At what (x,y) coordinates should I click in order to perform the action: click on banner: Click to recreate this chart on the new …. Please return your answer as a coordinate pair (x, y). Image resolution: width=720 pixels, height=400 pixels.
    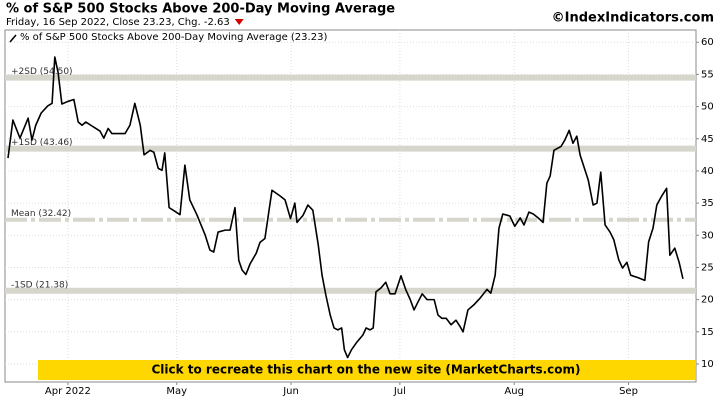
    Looking at the image, I should click on (366, 370).